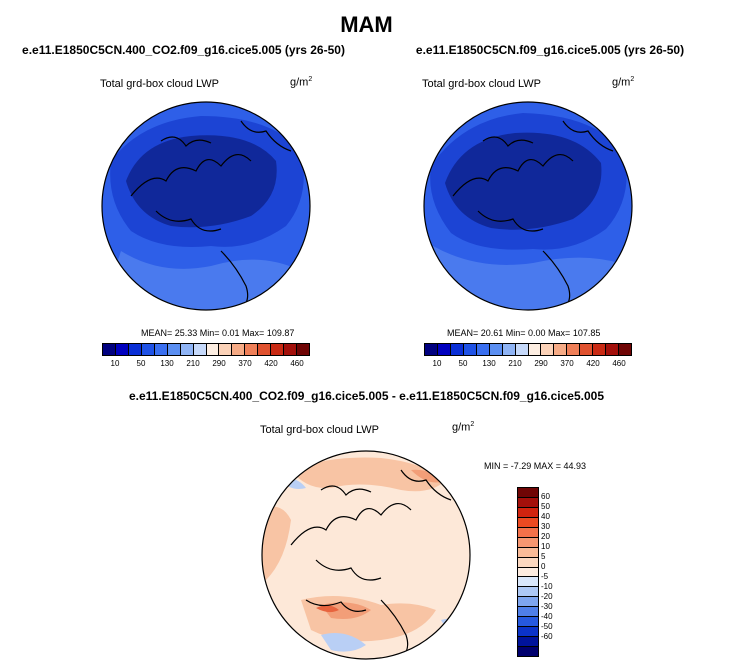 This screenshot has width=733, height=665. Describe the element at coordinates (545, 496) in the screenshot. I see `colorbar-tick-label: 60` at that location.